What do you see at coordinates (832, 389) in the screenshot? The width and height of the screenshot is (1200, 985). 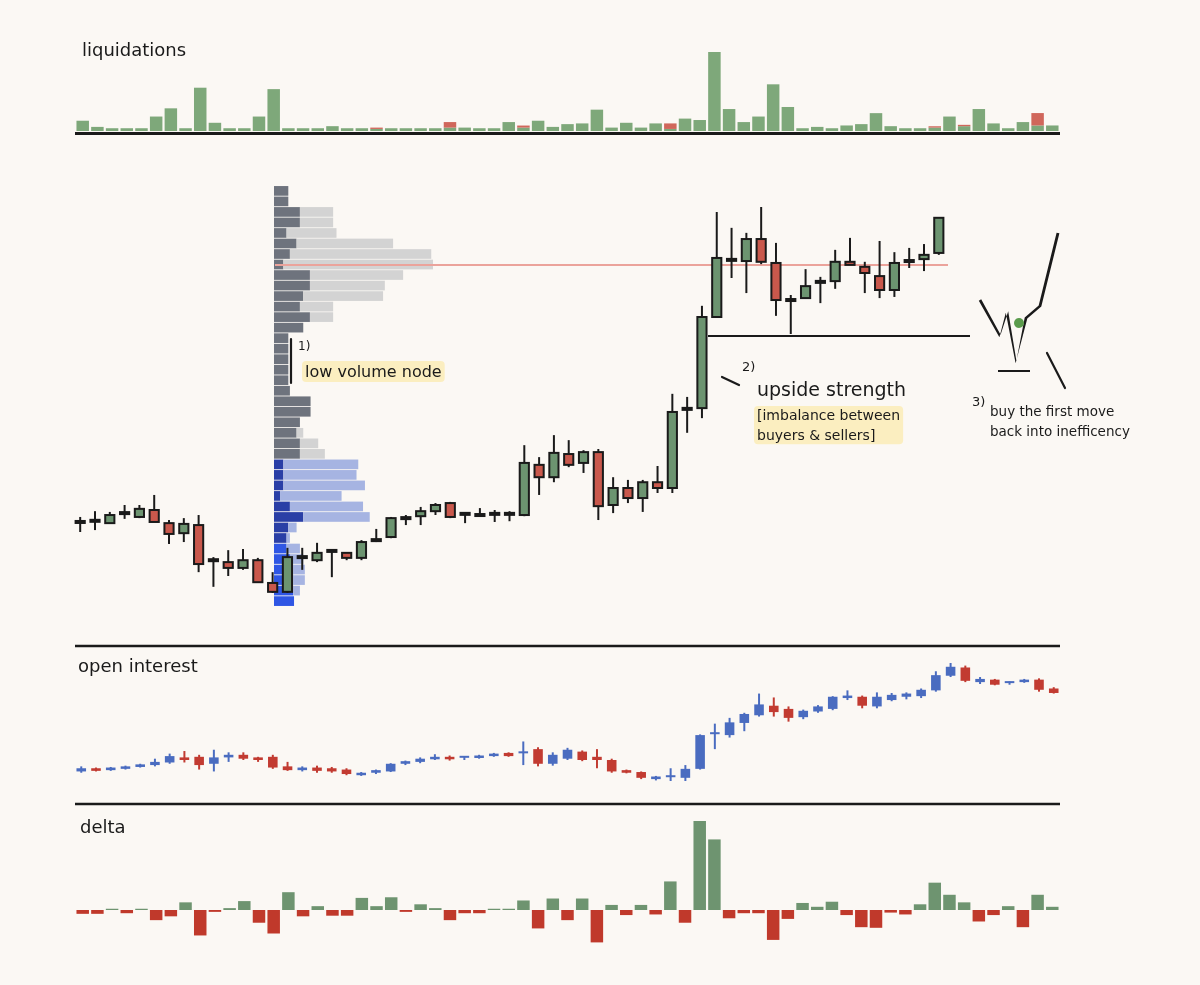 I see `annotation: upside strength` at bounding box center [832, 389].